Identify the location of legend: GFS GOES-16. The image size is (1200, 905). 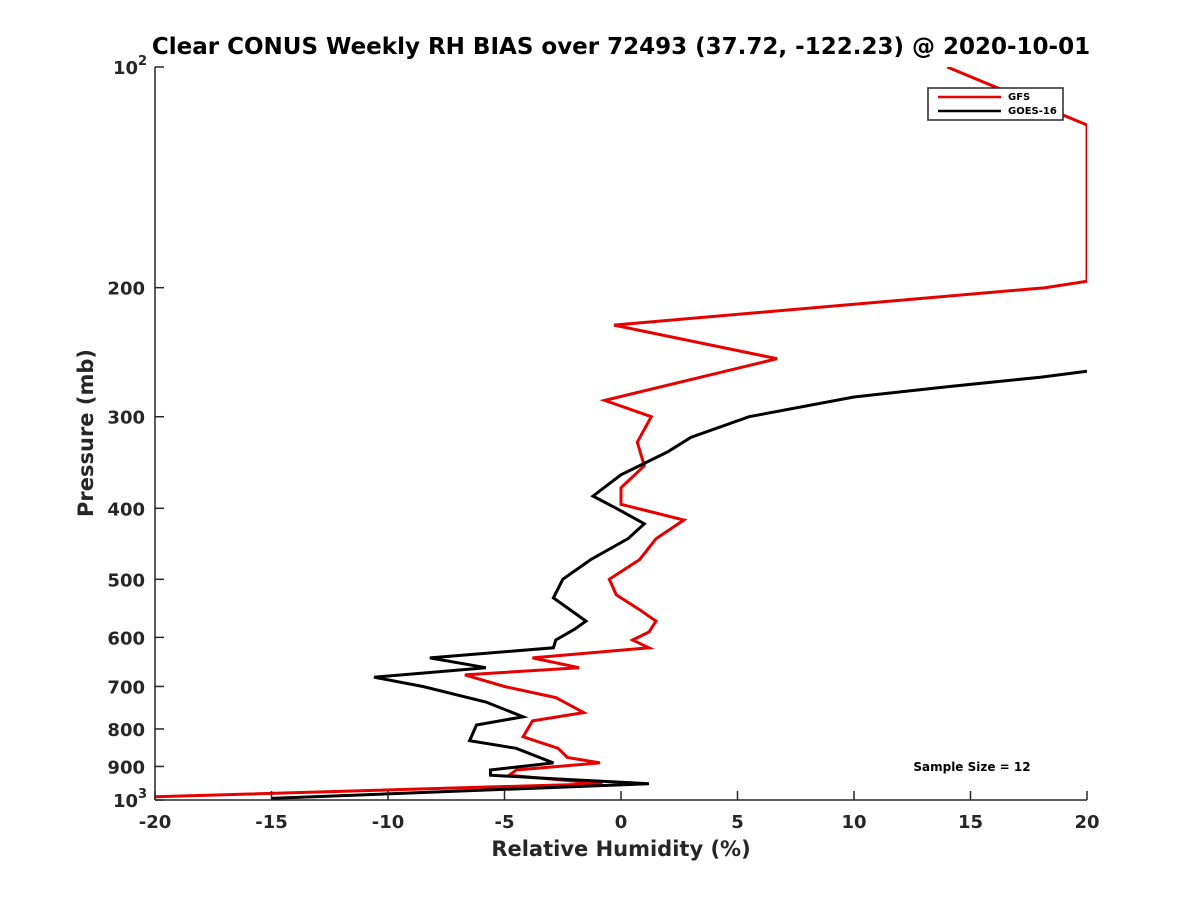
(995, 104).